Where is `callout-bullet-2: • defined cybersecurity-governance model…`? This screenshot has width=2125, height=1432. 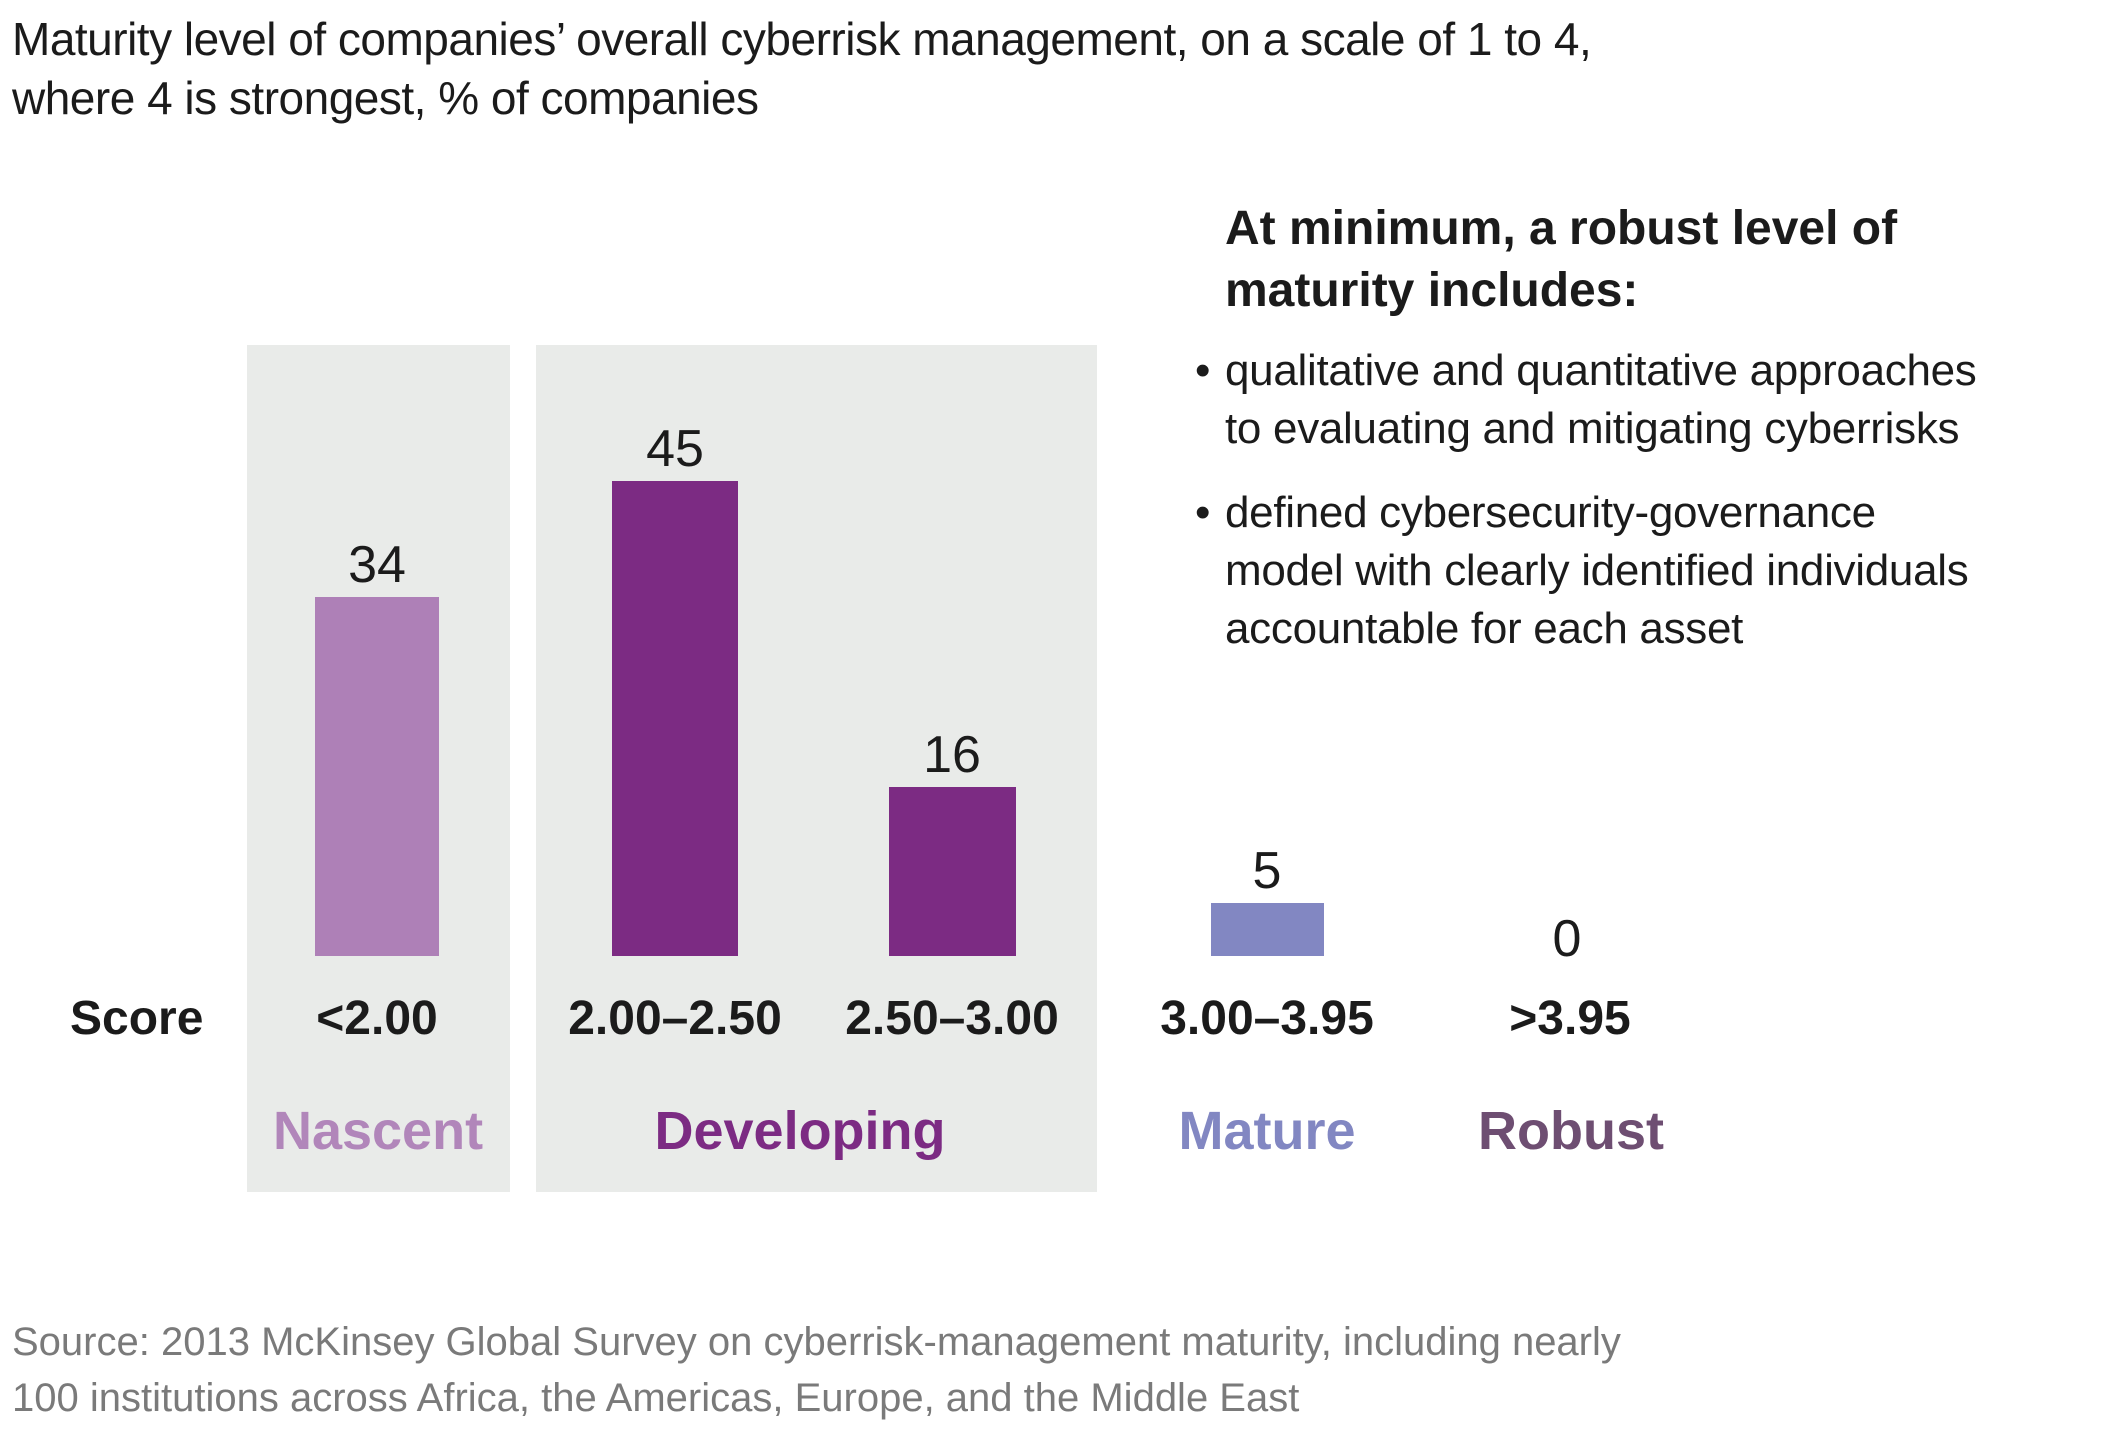 callout-bullet-2: • defined cybersecurity-governance model… is located at coordinates (1650, 571).